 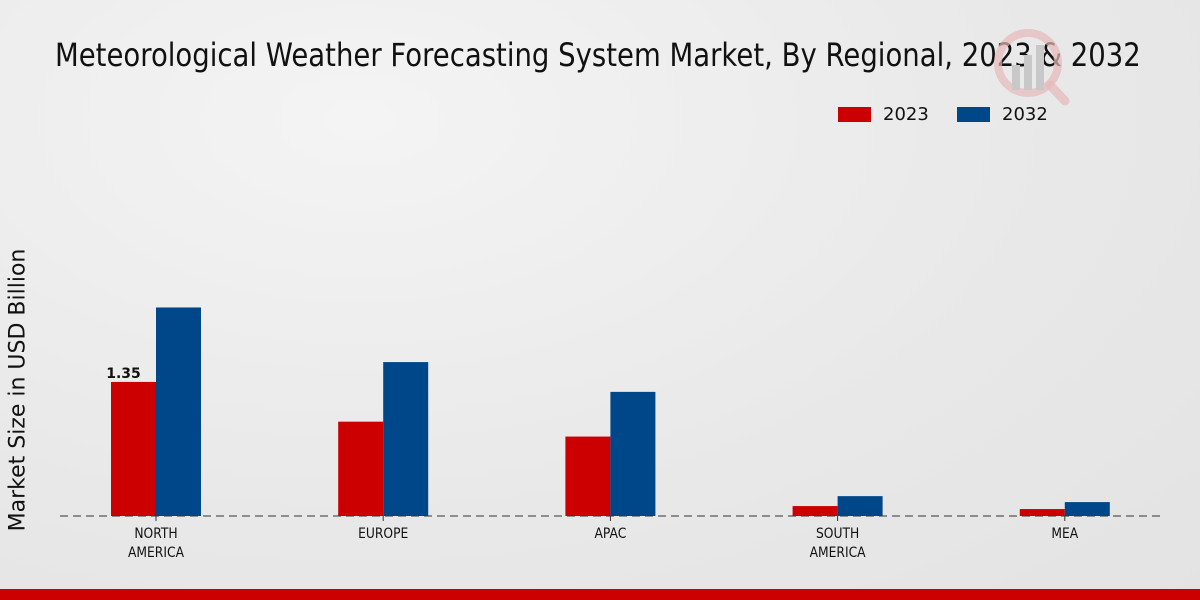 What do you see at coordinates (906, 114) in the screenshot?
I see `legend-label: 2023` at bounding box center [906, 114].